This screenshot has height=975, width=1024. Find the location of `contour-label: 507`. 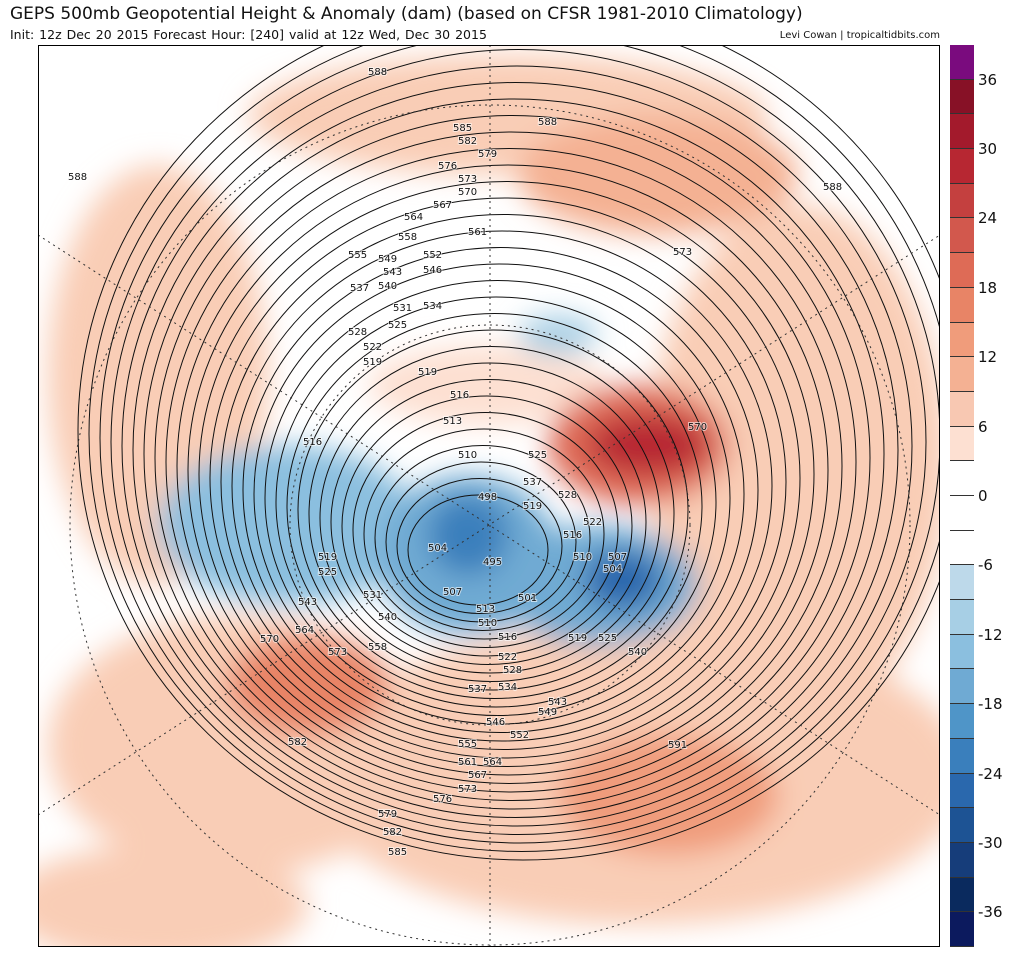

contour-label: 507 is located at coordinates (617, 557).